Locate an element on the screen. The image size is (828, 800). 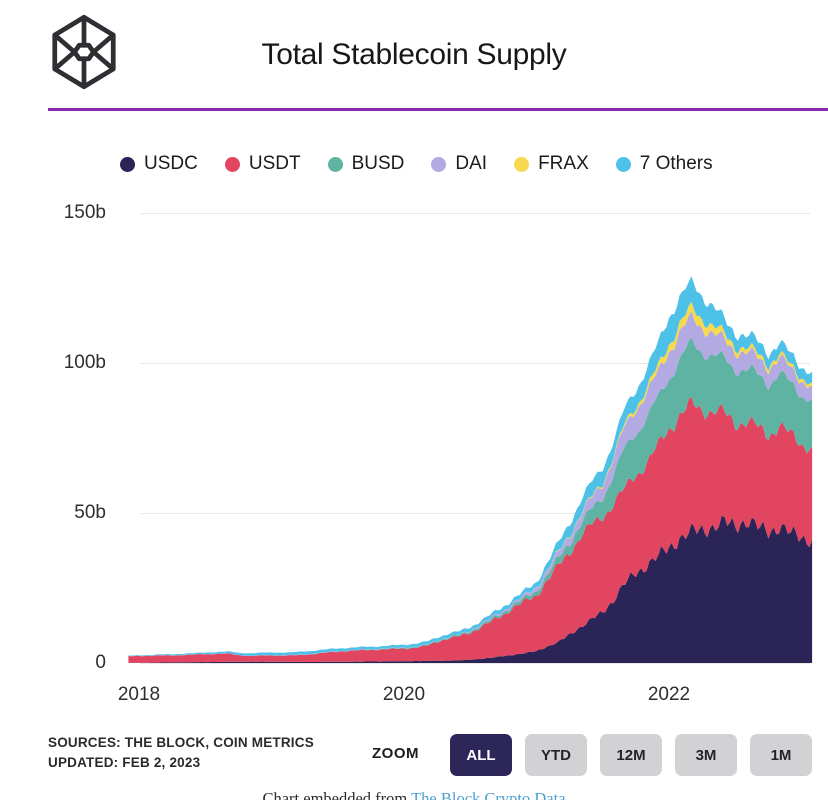
legend-label: 7 Others is located at coordinates (676, 163).